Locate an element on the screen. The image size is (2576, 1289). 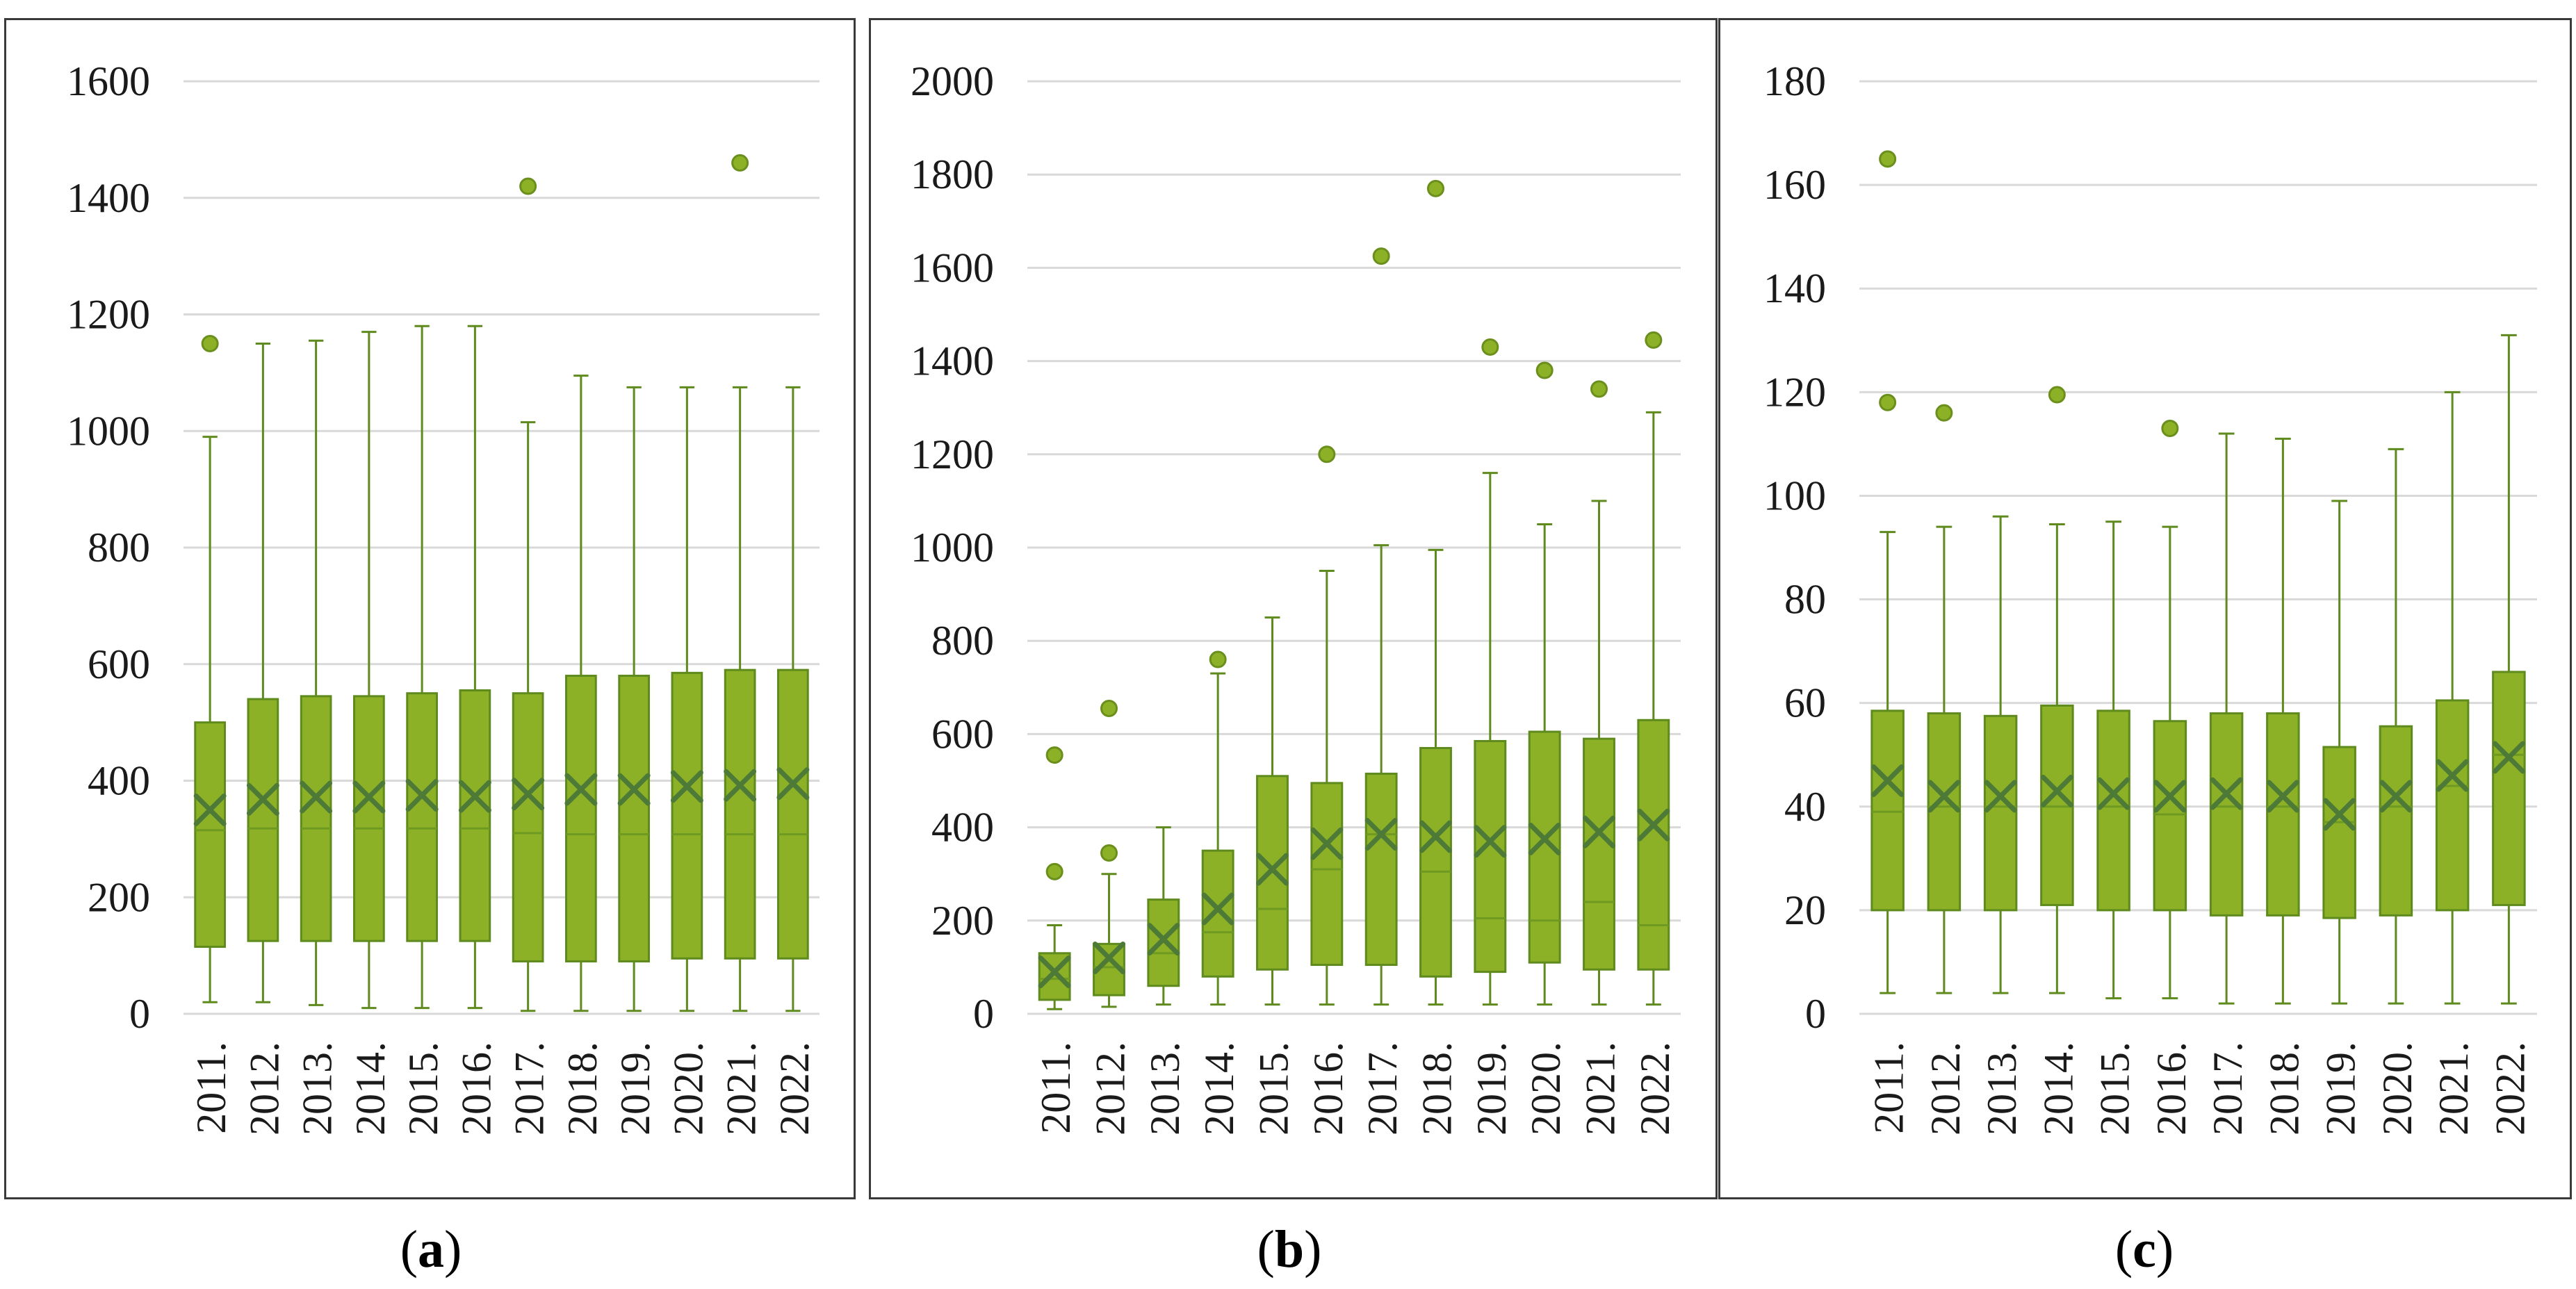
y-tick-label-a-3: 600 is located at coordinates (119, 664).